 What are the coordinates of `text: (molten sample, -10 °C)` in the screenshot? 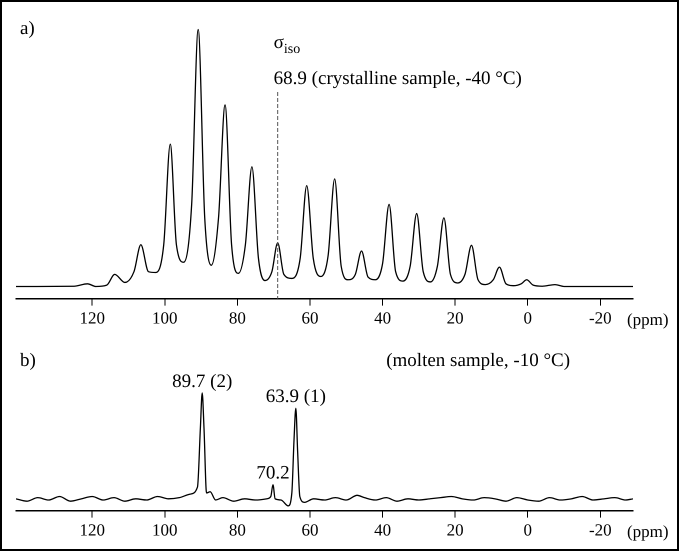 It's located at (478, 360).